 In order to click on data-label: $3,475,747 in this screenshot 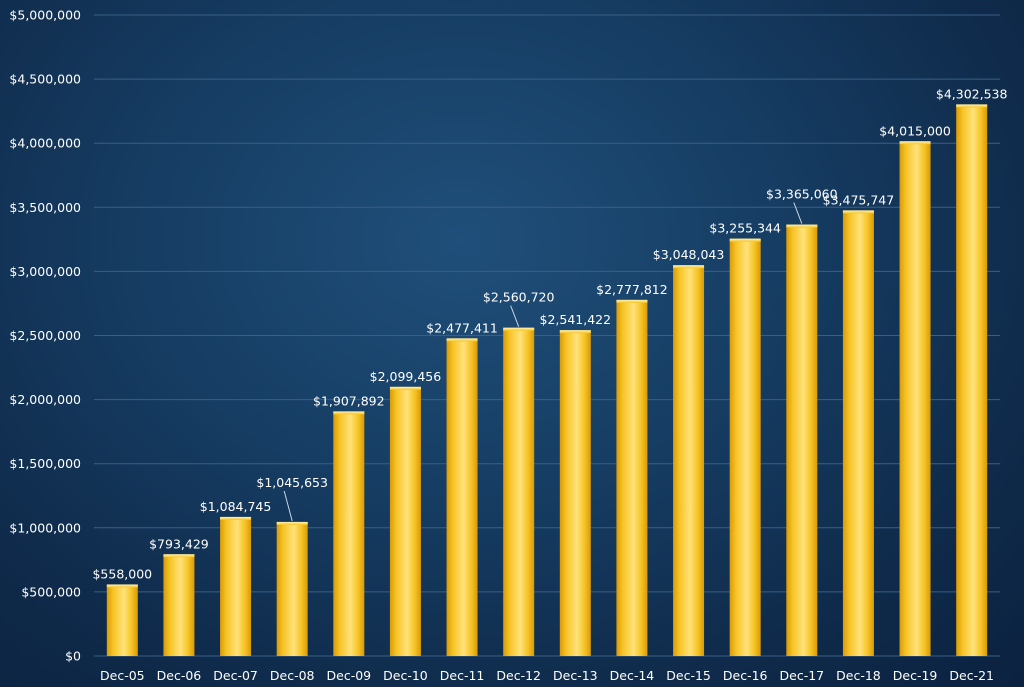, I will do `click(859, 199)`.